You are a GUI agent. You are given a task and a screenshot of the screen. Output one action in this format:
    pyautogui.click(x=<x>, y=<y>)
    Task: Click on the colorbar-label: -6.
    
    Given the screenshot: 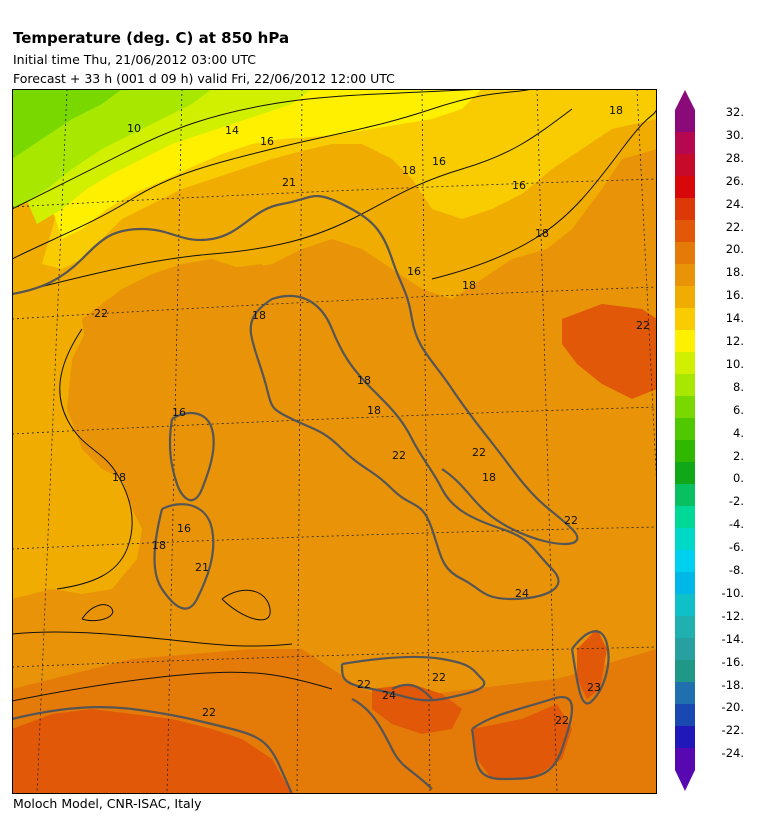 What is the action you would take?
    pyautogui.click(x=736, y=547)
    